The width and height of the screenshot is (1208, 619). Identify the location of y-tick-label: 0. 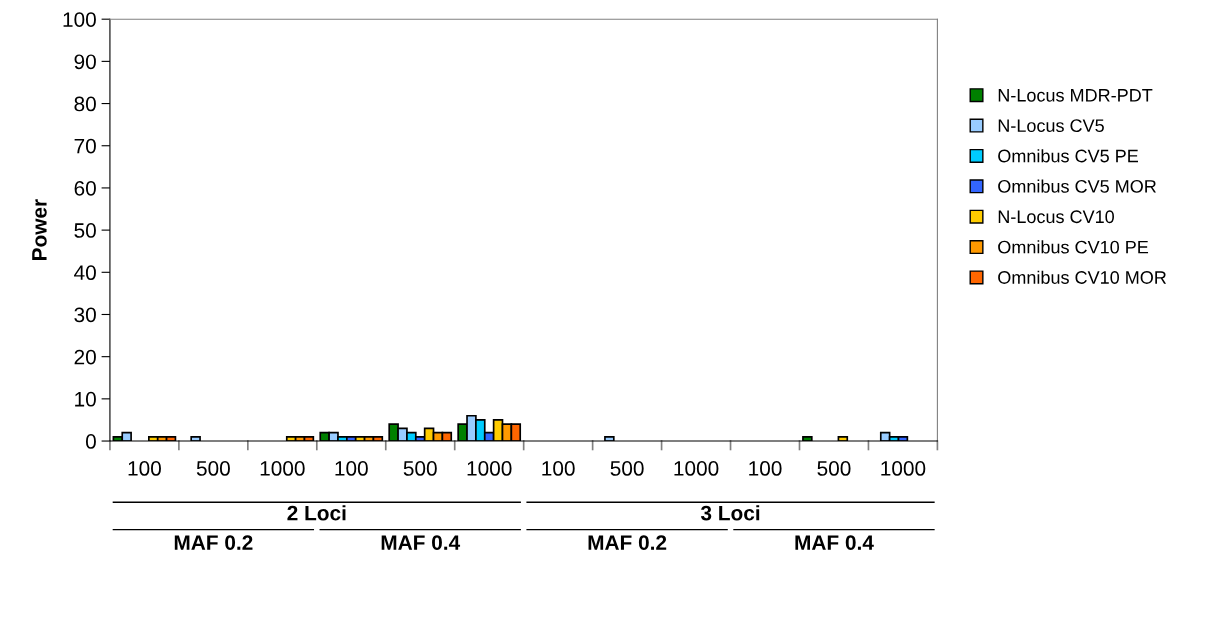
(90, 441).